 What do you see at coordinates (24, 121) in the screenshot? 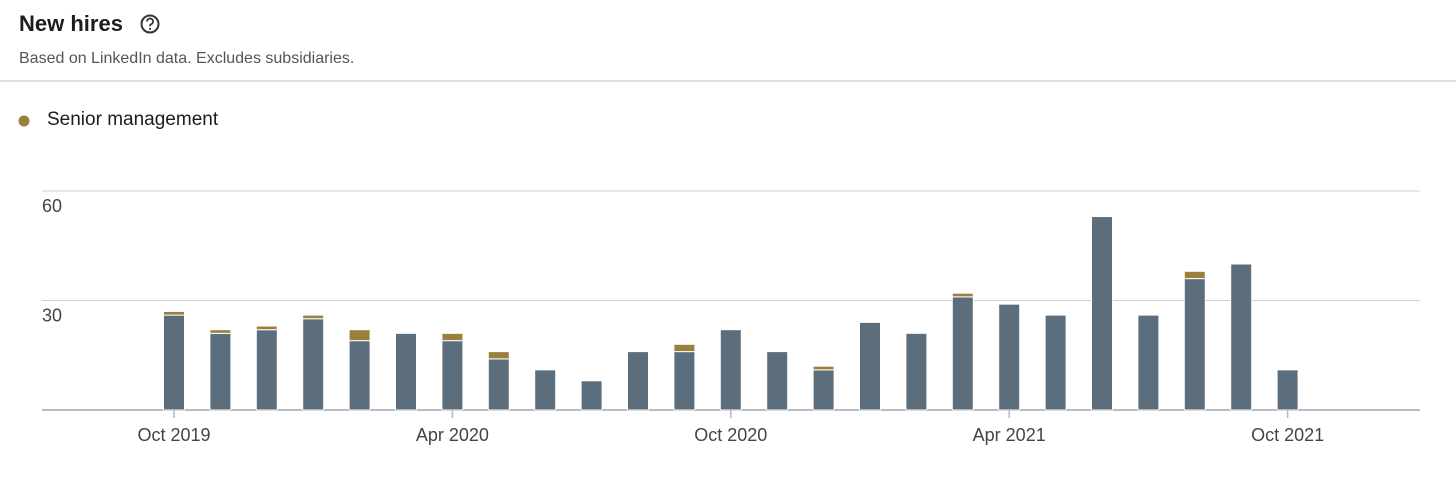
I see `legend-marker` at bounding box center [24, 121].